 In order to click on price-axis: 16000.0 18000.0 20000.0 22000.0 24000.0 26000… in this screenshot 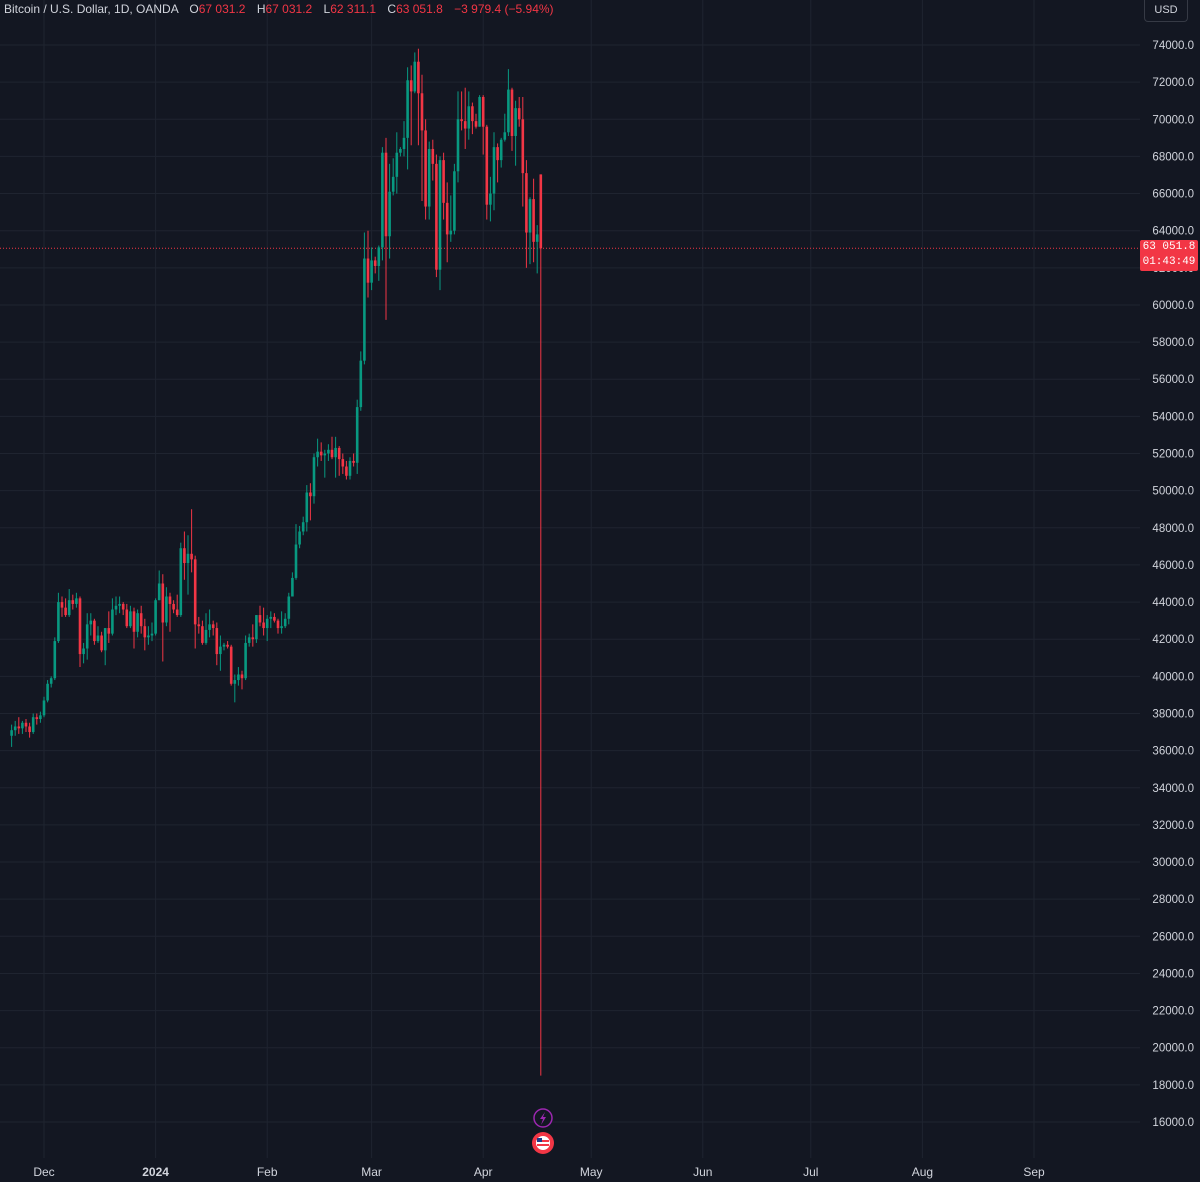, I will do `click(1173, 584)`.